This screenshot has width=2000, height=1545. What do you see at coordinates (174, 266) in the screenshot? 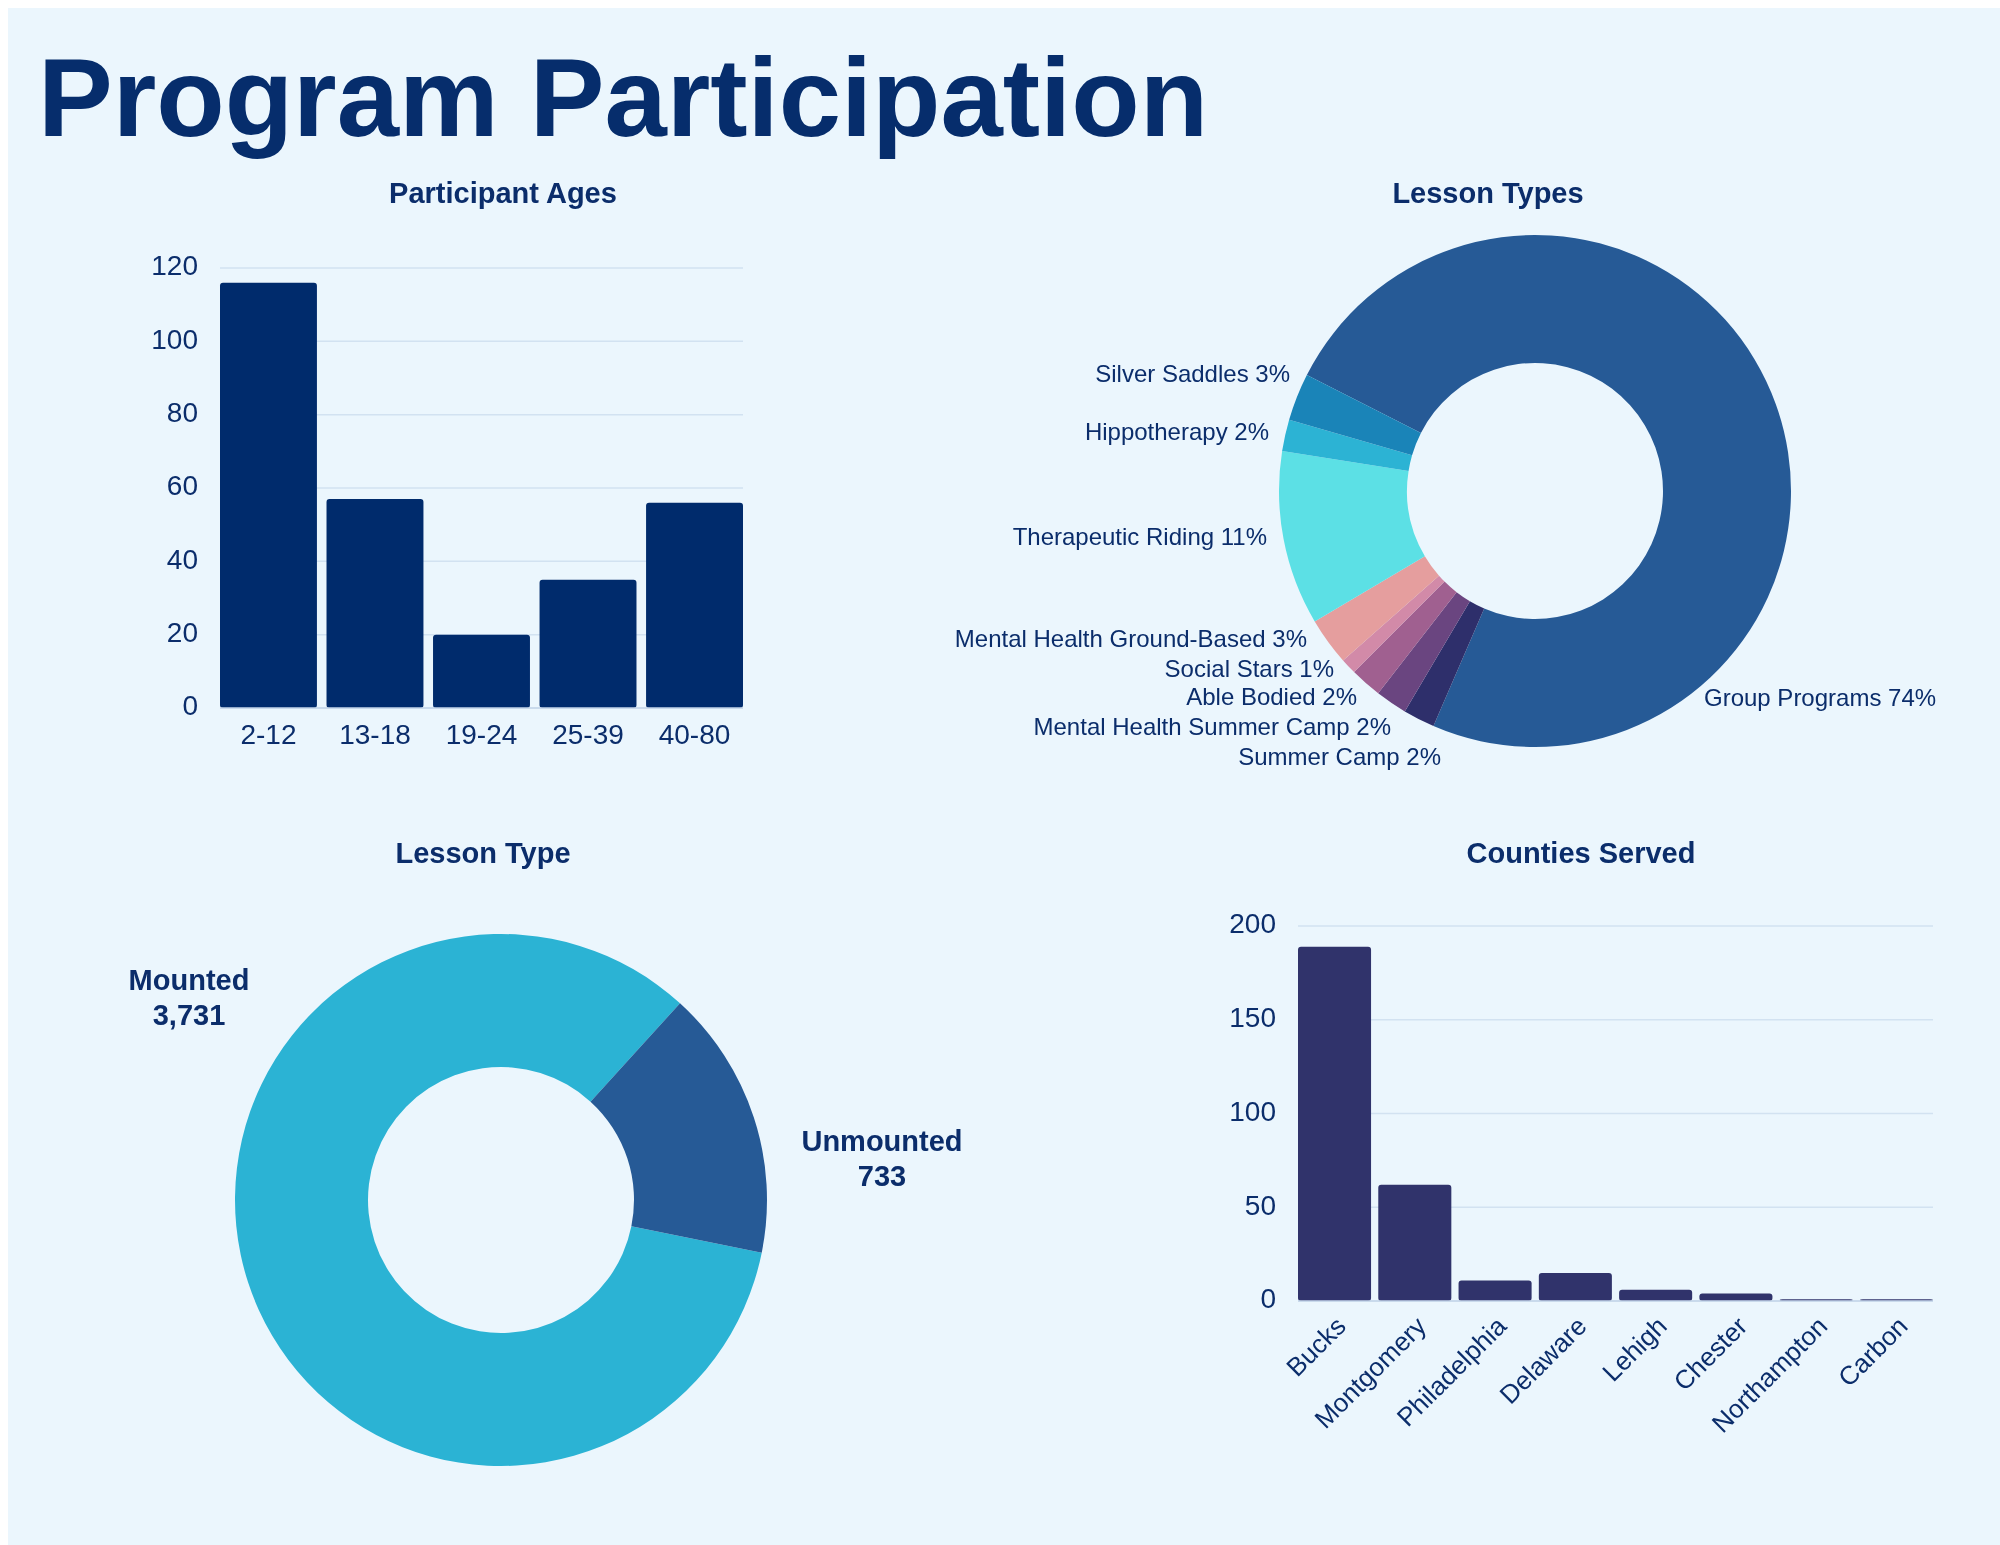
I see `y-tick-label: 120` at bounding box center [174, 266].